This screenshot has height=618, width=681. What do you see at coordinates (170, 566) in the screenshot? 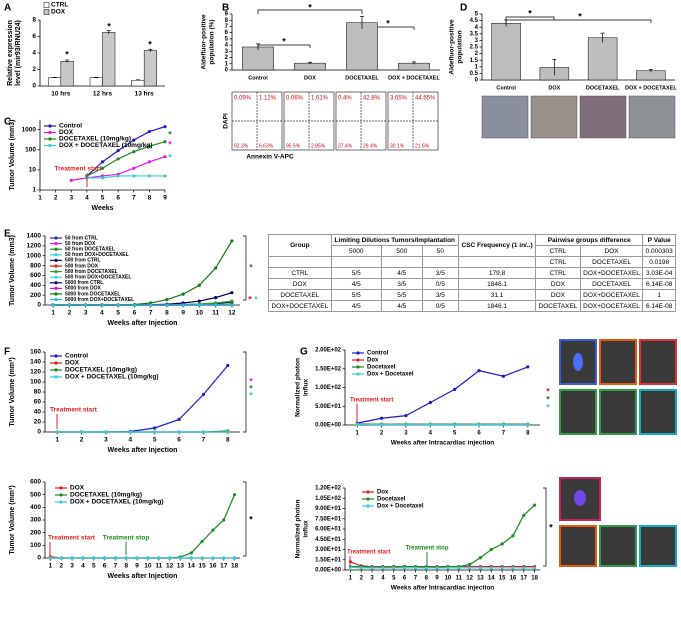
I see `x-tick-label: 12` at bounding box center [170, 566].